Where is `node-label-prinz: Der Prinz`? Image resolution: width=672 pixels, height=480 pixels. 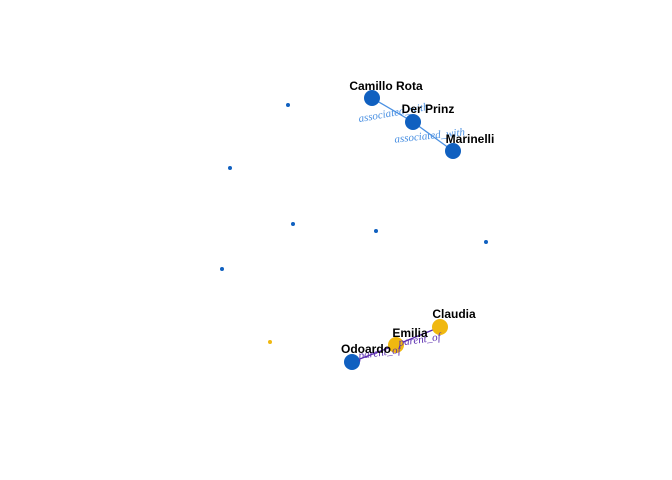
node-label-prinz: Der Prinz is located at coordinates (428, 109).